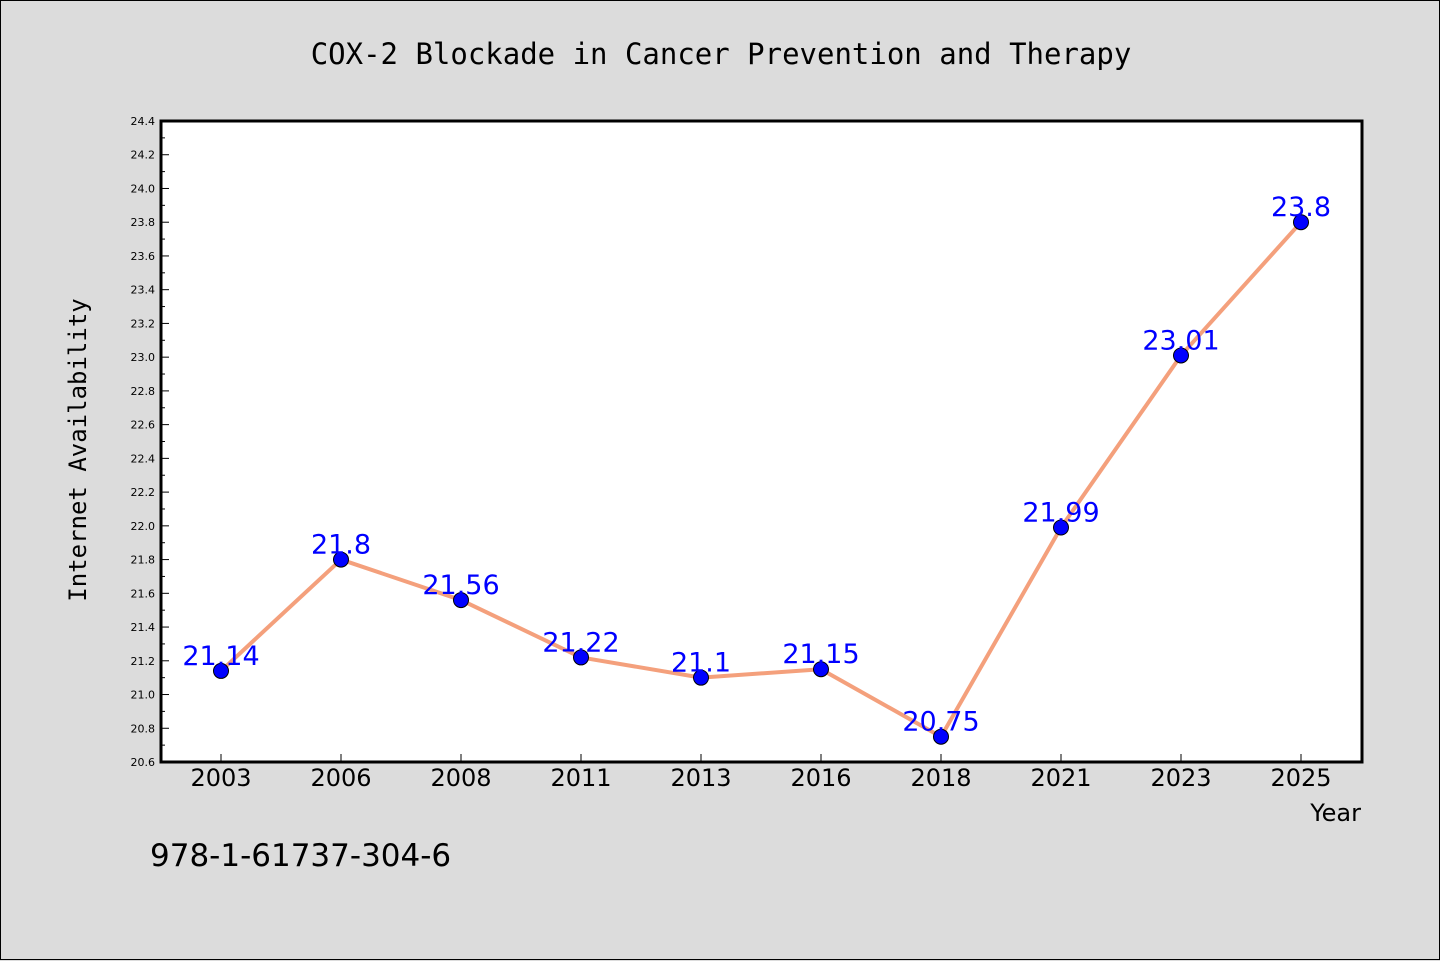  What do you see at coordinates (761, 773) in the screenshot?
I see `x-axis: 2003 2006 2008 2011 2013 2016 2018 2021 2023 2025` at bounding box center [761, 773].